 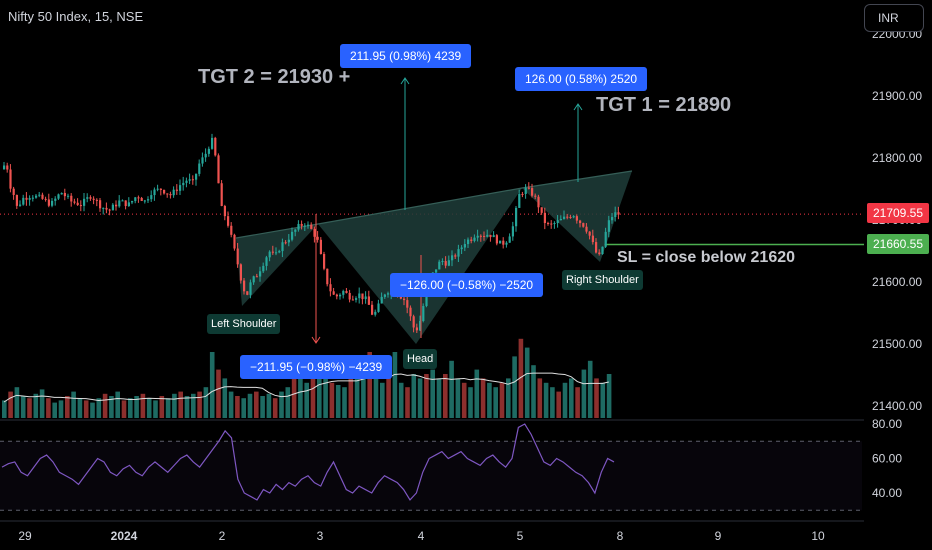 What do you see at coordinates (420, 266) in the screenshot?
I see `head-triangle` at bounding box center [420, 266].